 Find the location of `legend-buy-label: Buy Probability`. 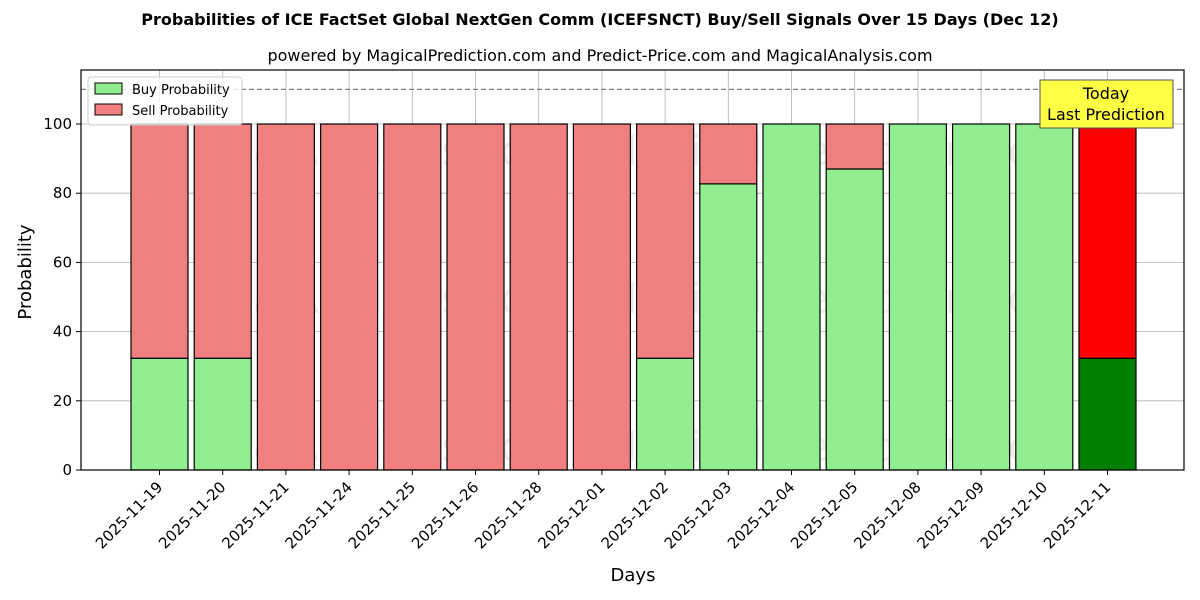

legend-buy-label: Buy Probability is located at coordinates (181, 90).